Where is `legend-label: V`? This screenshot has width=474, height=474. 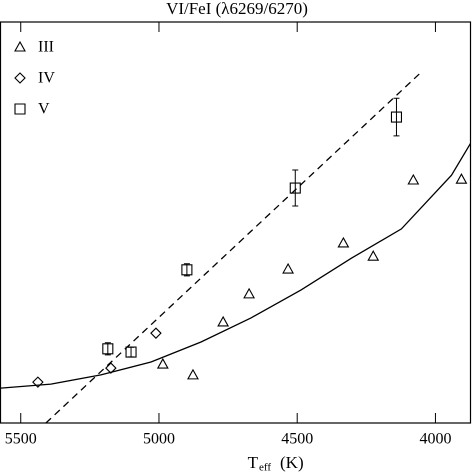
legend-label: V is located at coordinates (44, 109).